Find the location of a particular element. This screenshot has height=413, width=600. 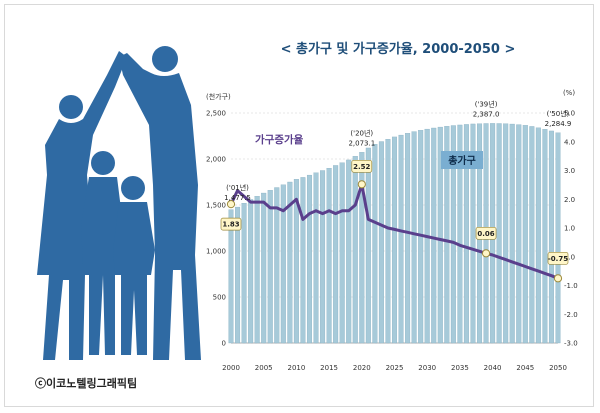

x-tick-label: 2015 is located at coordinates (329, 368).